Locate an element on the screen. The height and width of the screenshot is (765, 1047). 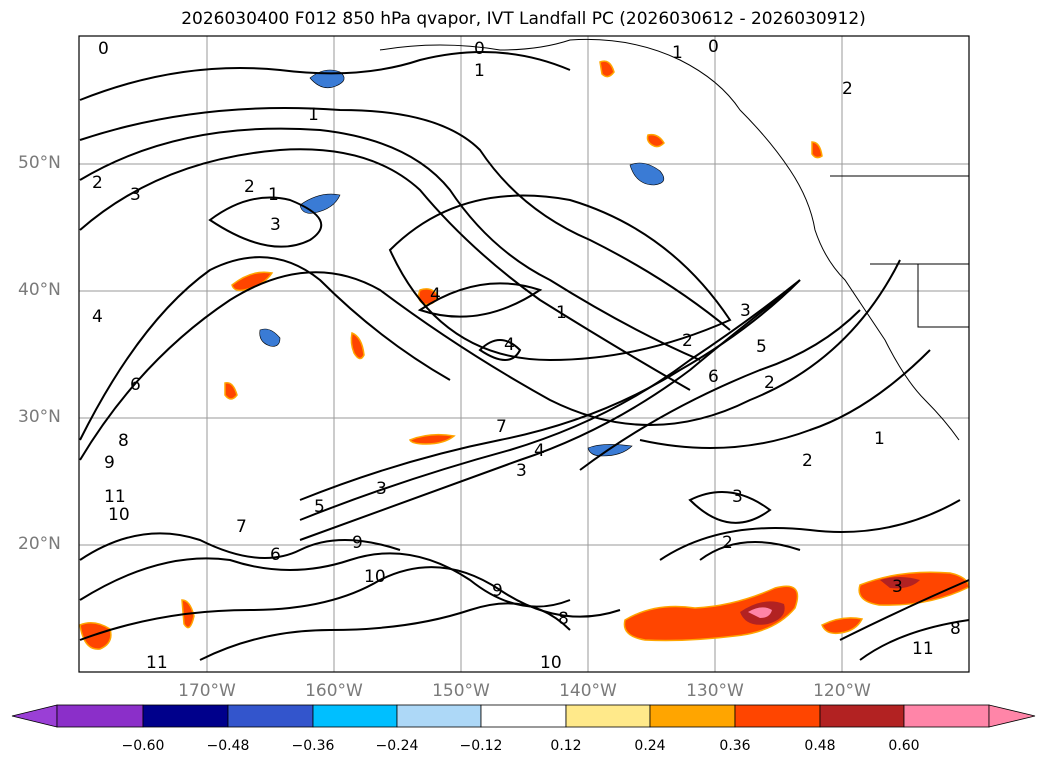
colorbar-tick: 0.12 is located at coordinates (566, 746).